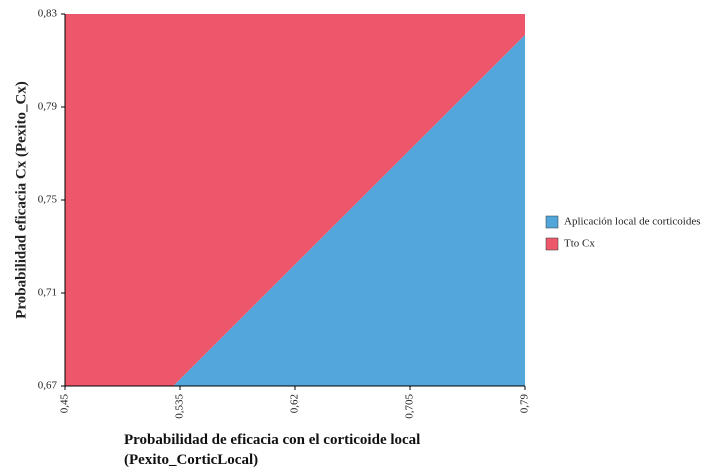 This screenshot has width=720, height=476. I want to click on y-tick-label: 0,79, so click(48, 107).